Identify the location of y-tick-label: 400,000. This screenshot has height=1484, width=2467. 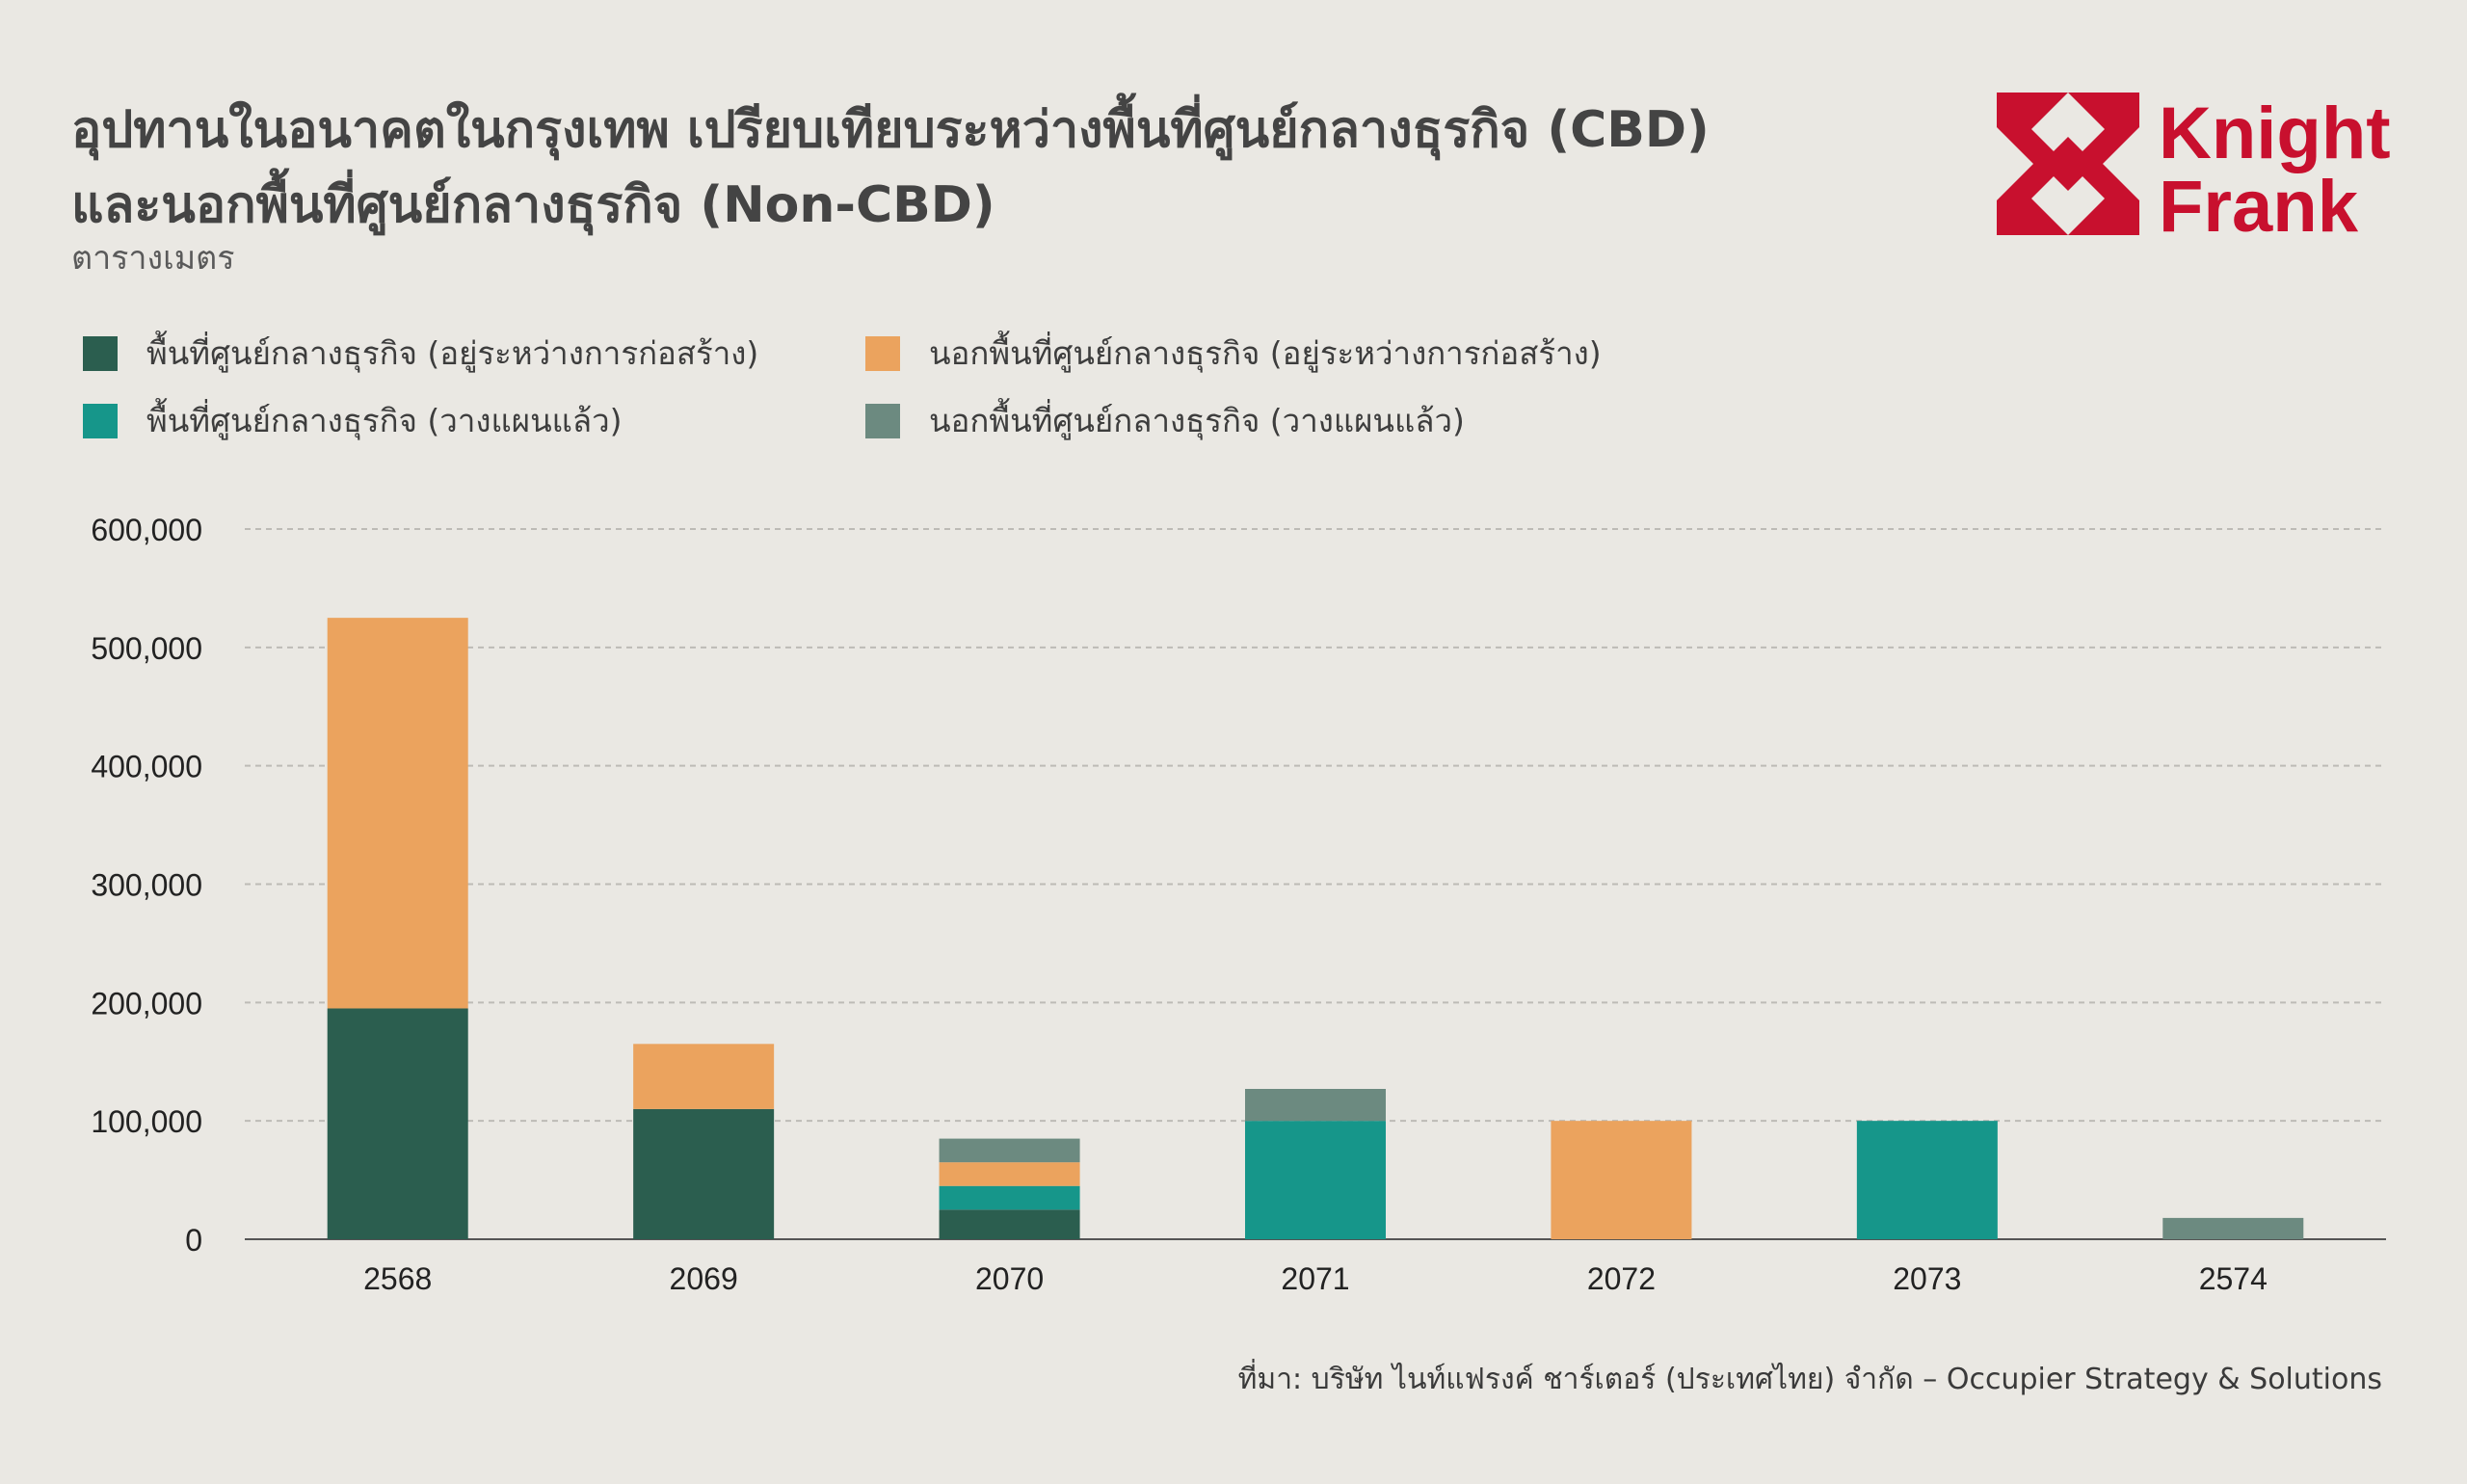
(146, 767).